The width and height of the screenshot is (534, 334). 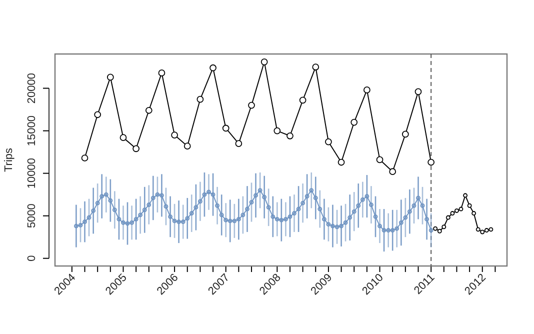 I want to click on y-tick-label: 0, so click(x=32, y=258).